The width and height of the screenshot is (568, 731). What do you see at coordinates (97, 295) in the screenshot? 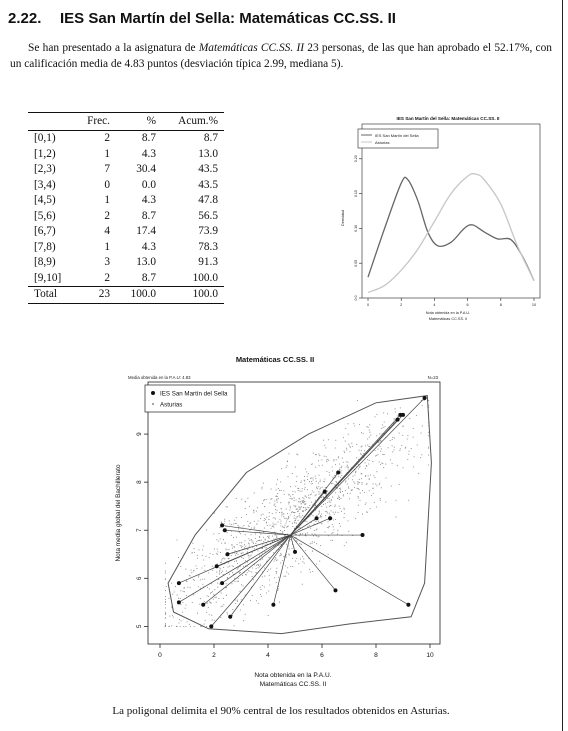
I see `table-cell: 23` at bounding box center [97, 295].